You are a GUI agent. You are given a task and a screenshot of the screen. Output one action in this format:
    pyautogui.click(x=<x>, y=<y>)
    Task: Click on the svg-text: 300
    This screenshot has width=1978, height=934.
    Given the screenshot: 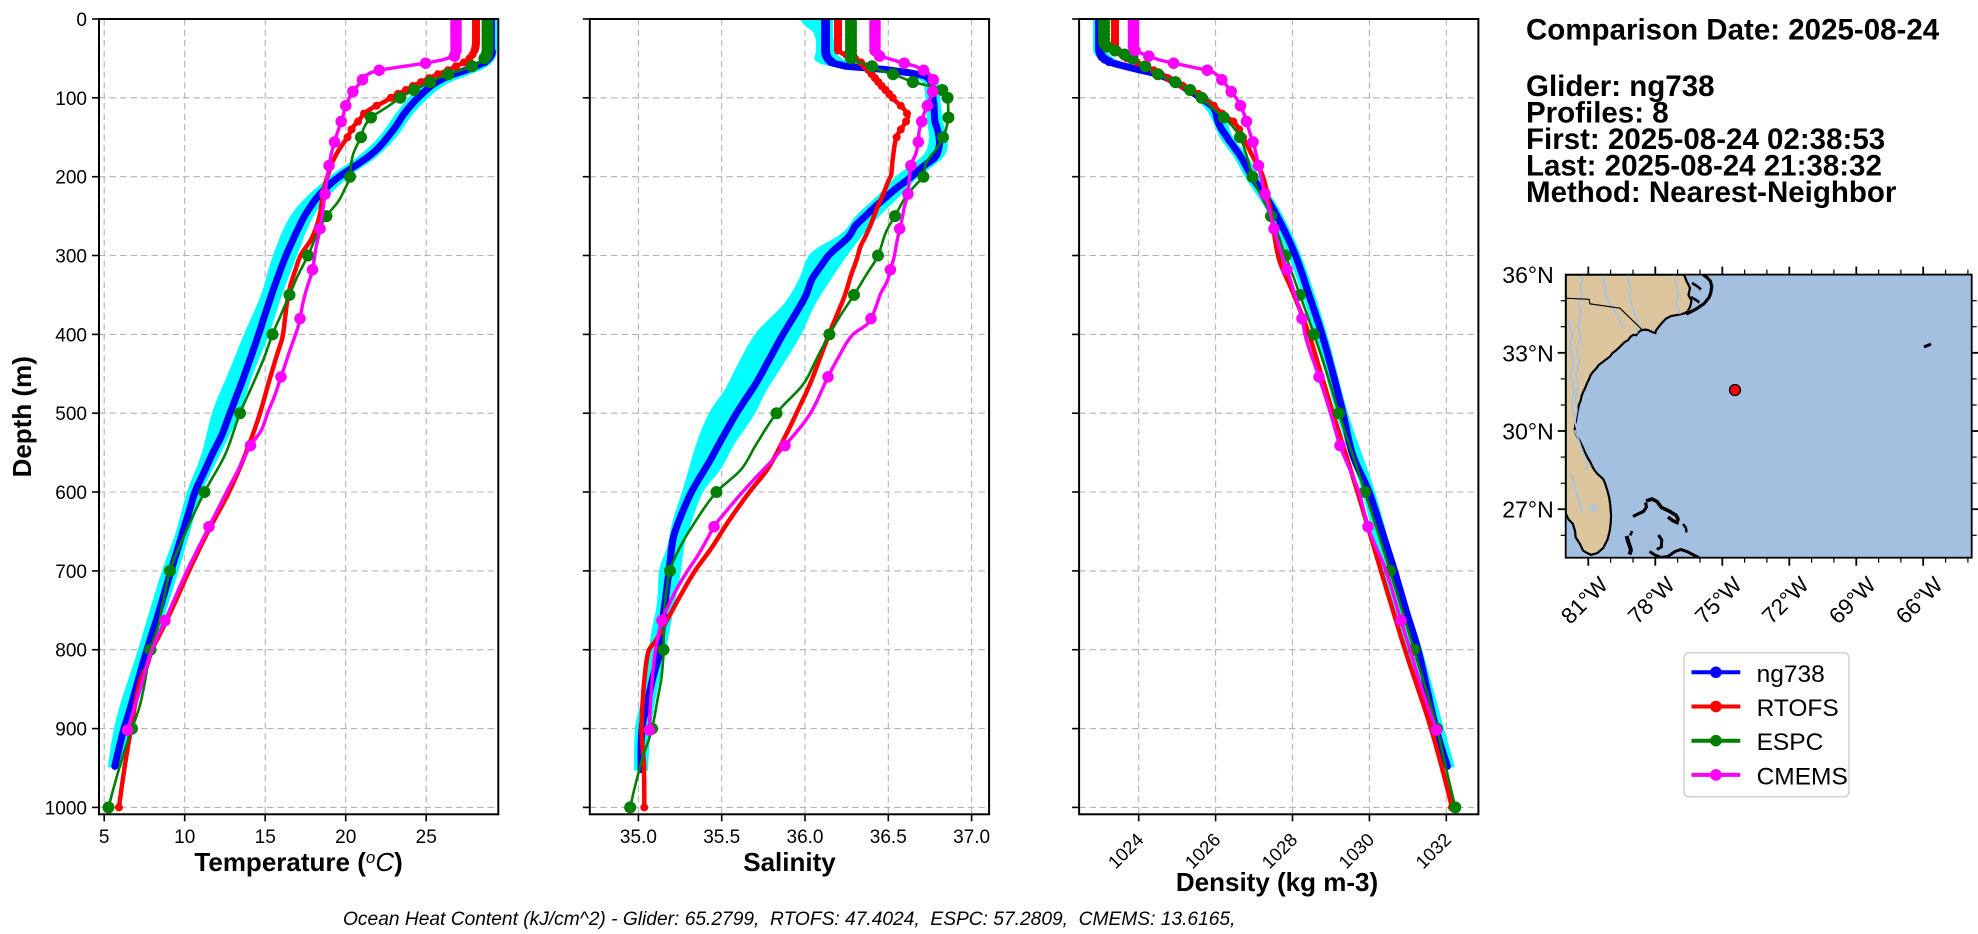 What is the action you would take?
    pyautogui.click(x=71, y=257)
    